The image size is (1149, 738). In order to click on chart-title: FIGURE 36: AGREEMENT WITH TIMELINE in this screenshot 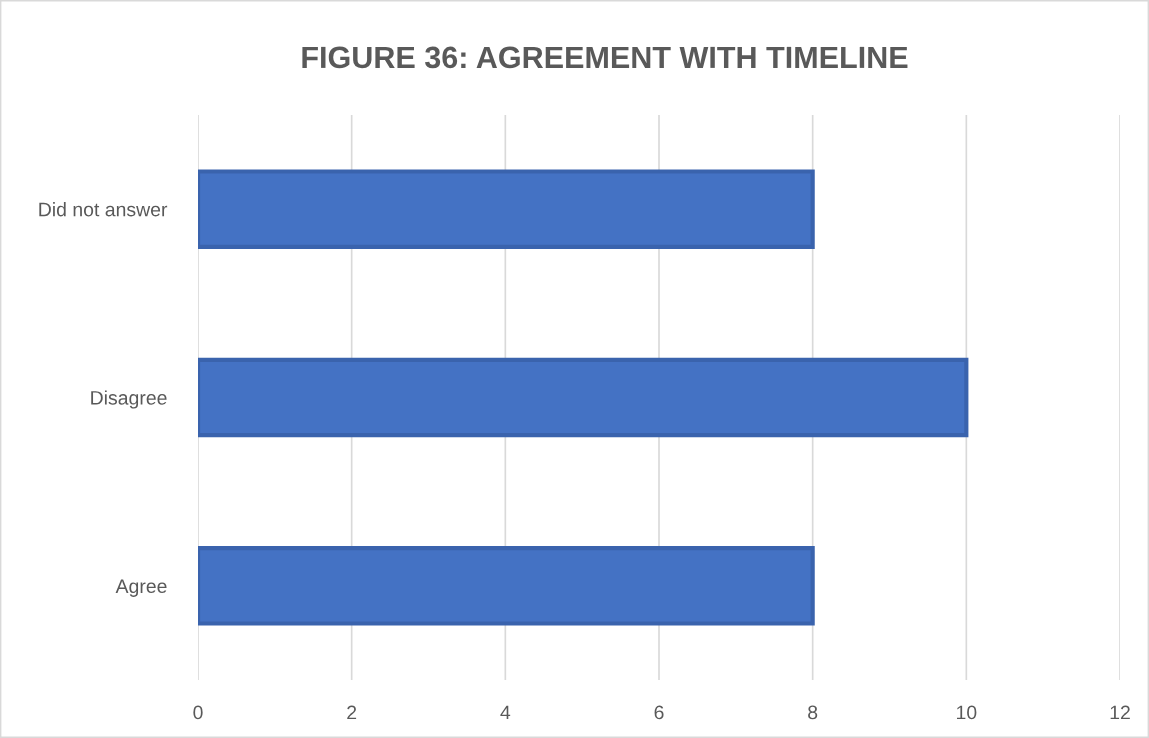, I will do `click(605, 57)`.